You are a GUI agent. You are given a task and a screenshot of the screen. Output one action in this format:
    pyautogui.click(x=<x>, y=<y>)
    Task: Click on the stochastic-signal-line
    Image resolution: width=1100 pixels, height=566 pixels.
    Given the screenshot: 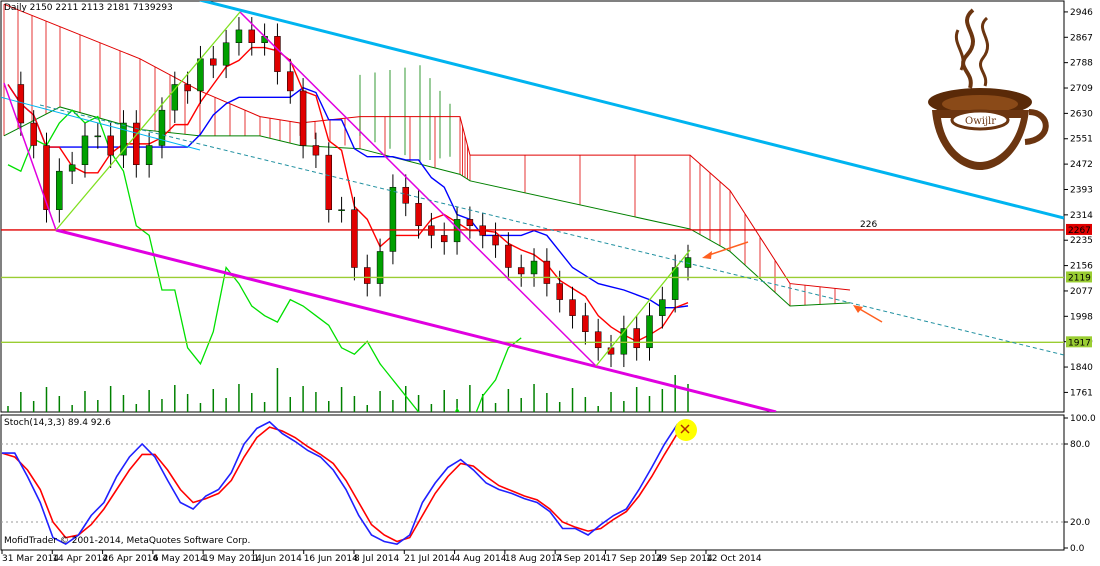 What is the action you would take?
    pyautogui.click(x=346, y=484)
    